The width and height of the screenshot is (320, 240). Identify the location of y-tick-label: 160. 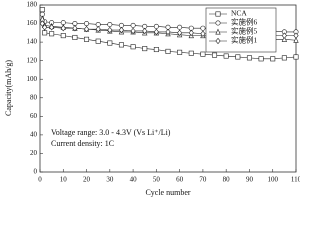
(32, 23).